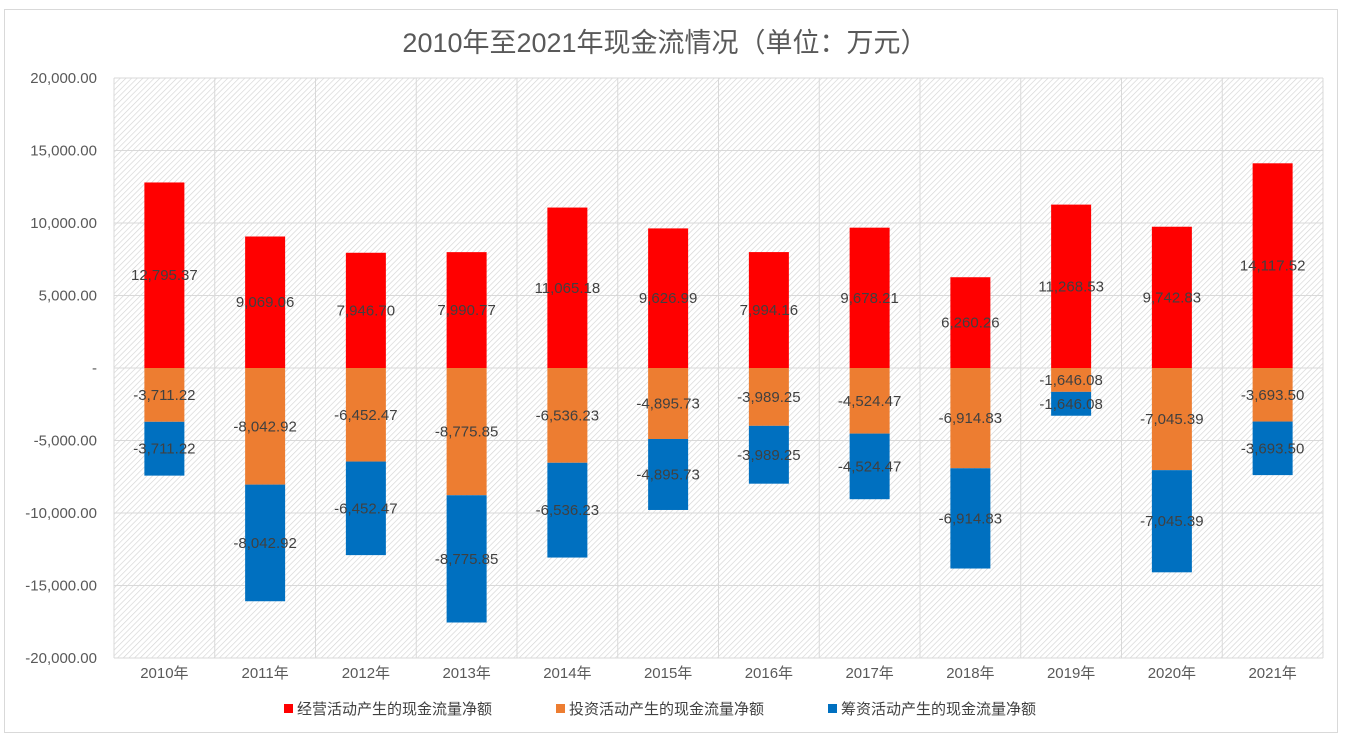 Image resolution: width=1349 pixels, height=740 pixels. What do you see at coordinates (664, 43) in the screenshot?
I see `chart-title: 2010年至2021年现金流情况（单位：万元）` at bounding box center [664, 43].